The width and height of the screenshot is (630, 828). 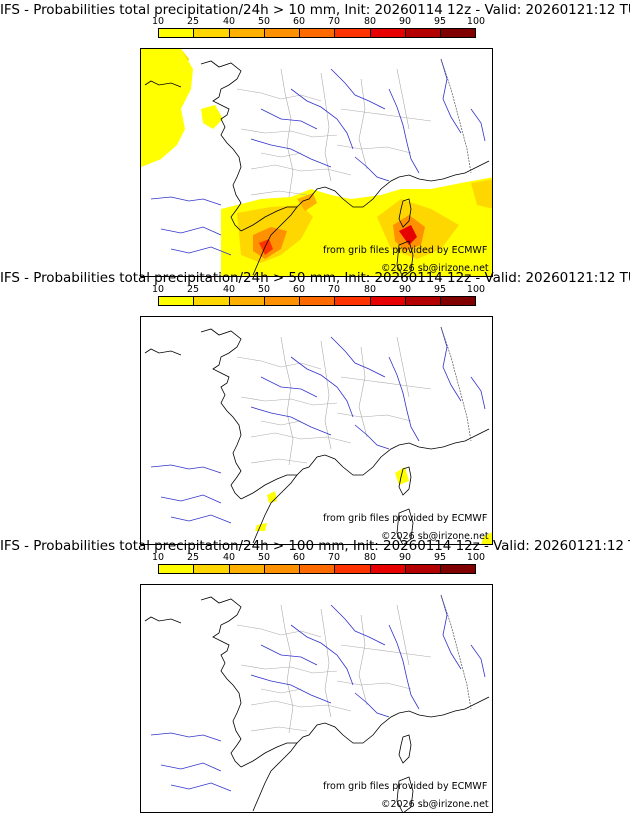 I want to click on colorbar-tick-label: 60, so click(x=299, y=289).